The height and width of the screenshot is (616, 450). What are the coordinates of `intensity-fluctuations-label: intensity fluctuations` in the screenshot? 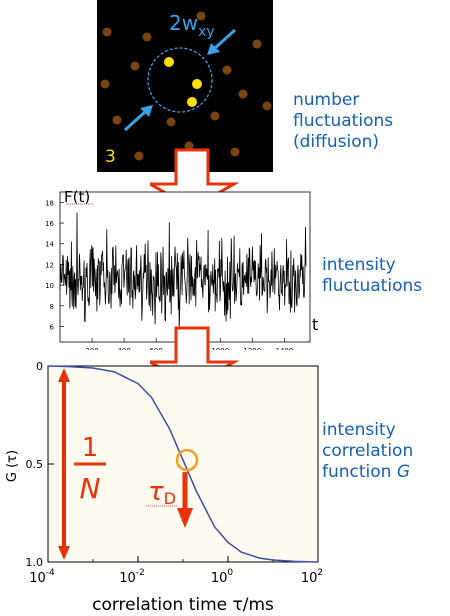 It's located at (372, 276).